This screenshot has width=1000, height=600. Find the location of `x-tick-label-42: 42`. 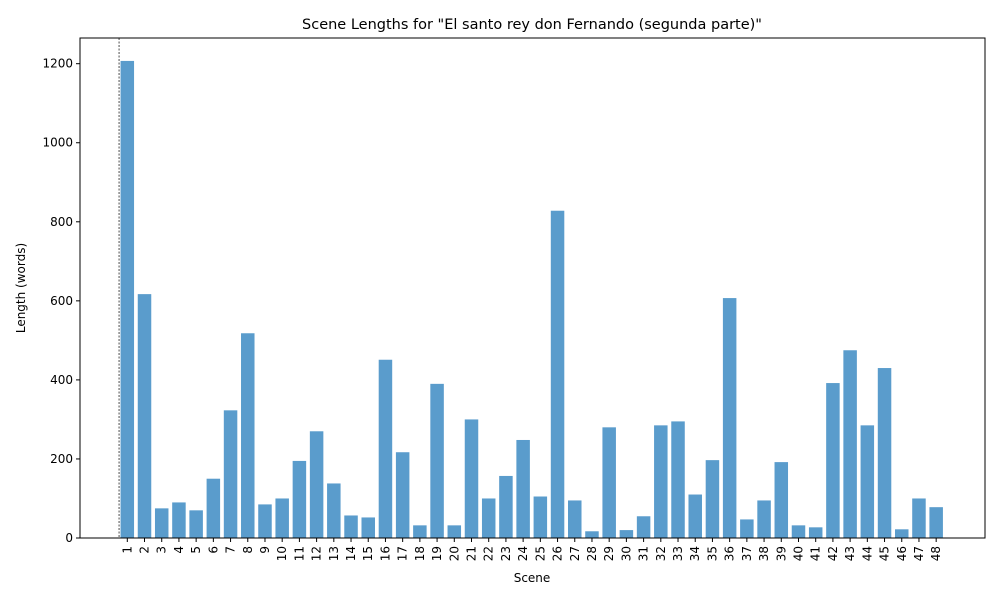

x-tick-label-42: 42 is located at coordinates (833, 553).